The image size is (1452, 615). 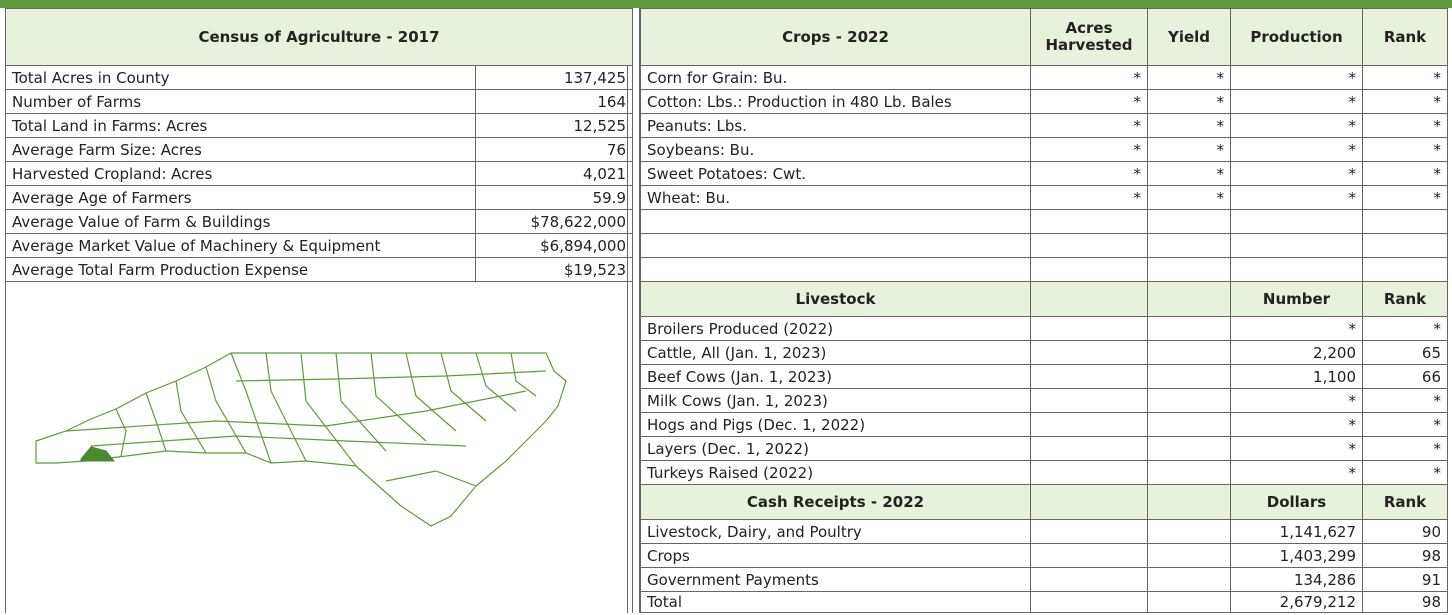 I want to click on row-label: Harvested Cropland: Acres, so click(x=240, y=173).